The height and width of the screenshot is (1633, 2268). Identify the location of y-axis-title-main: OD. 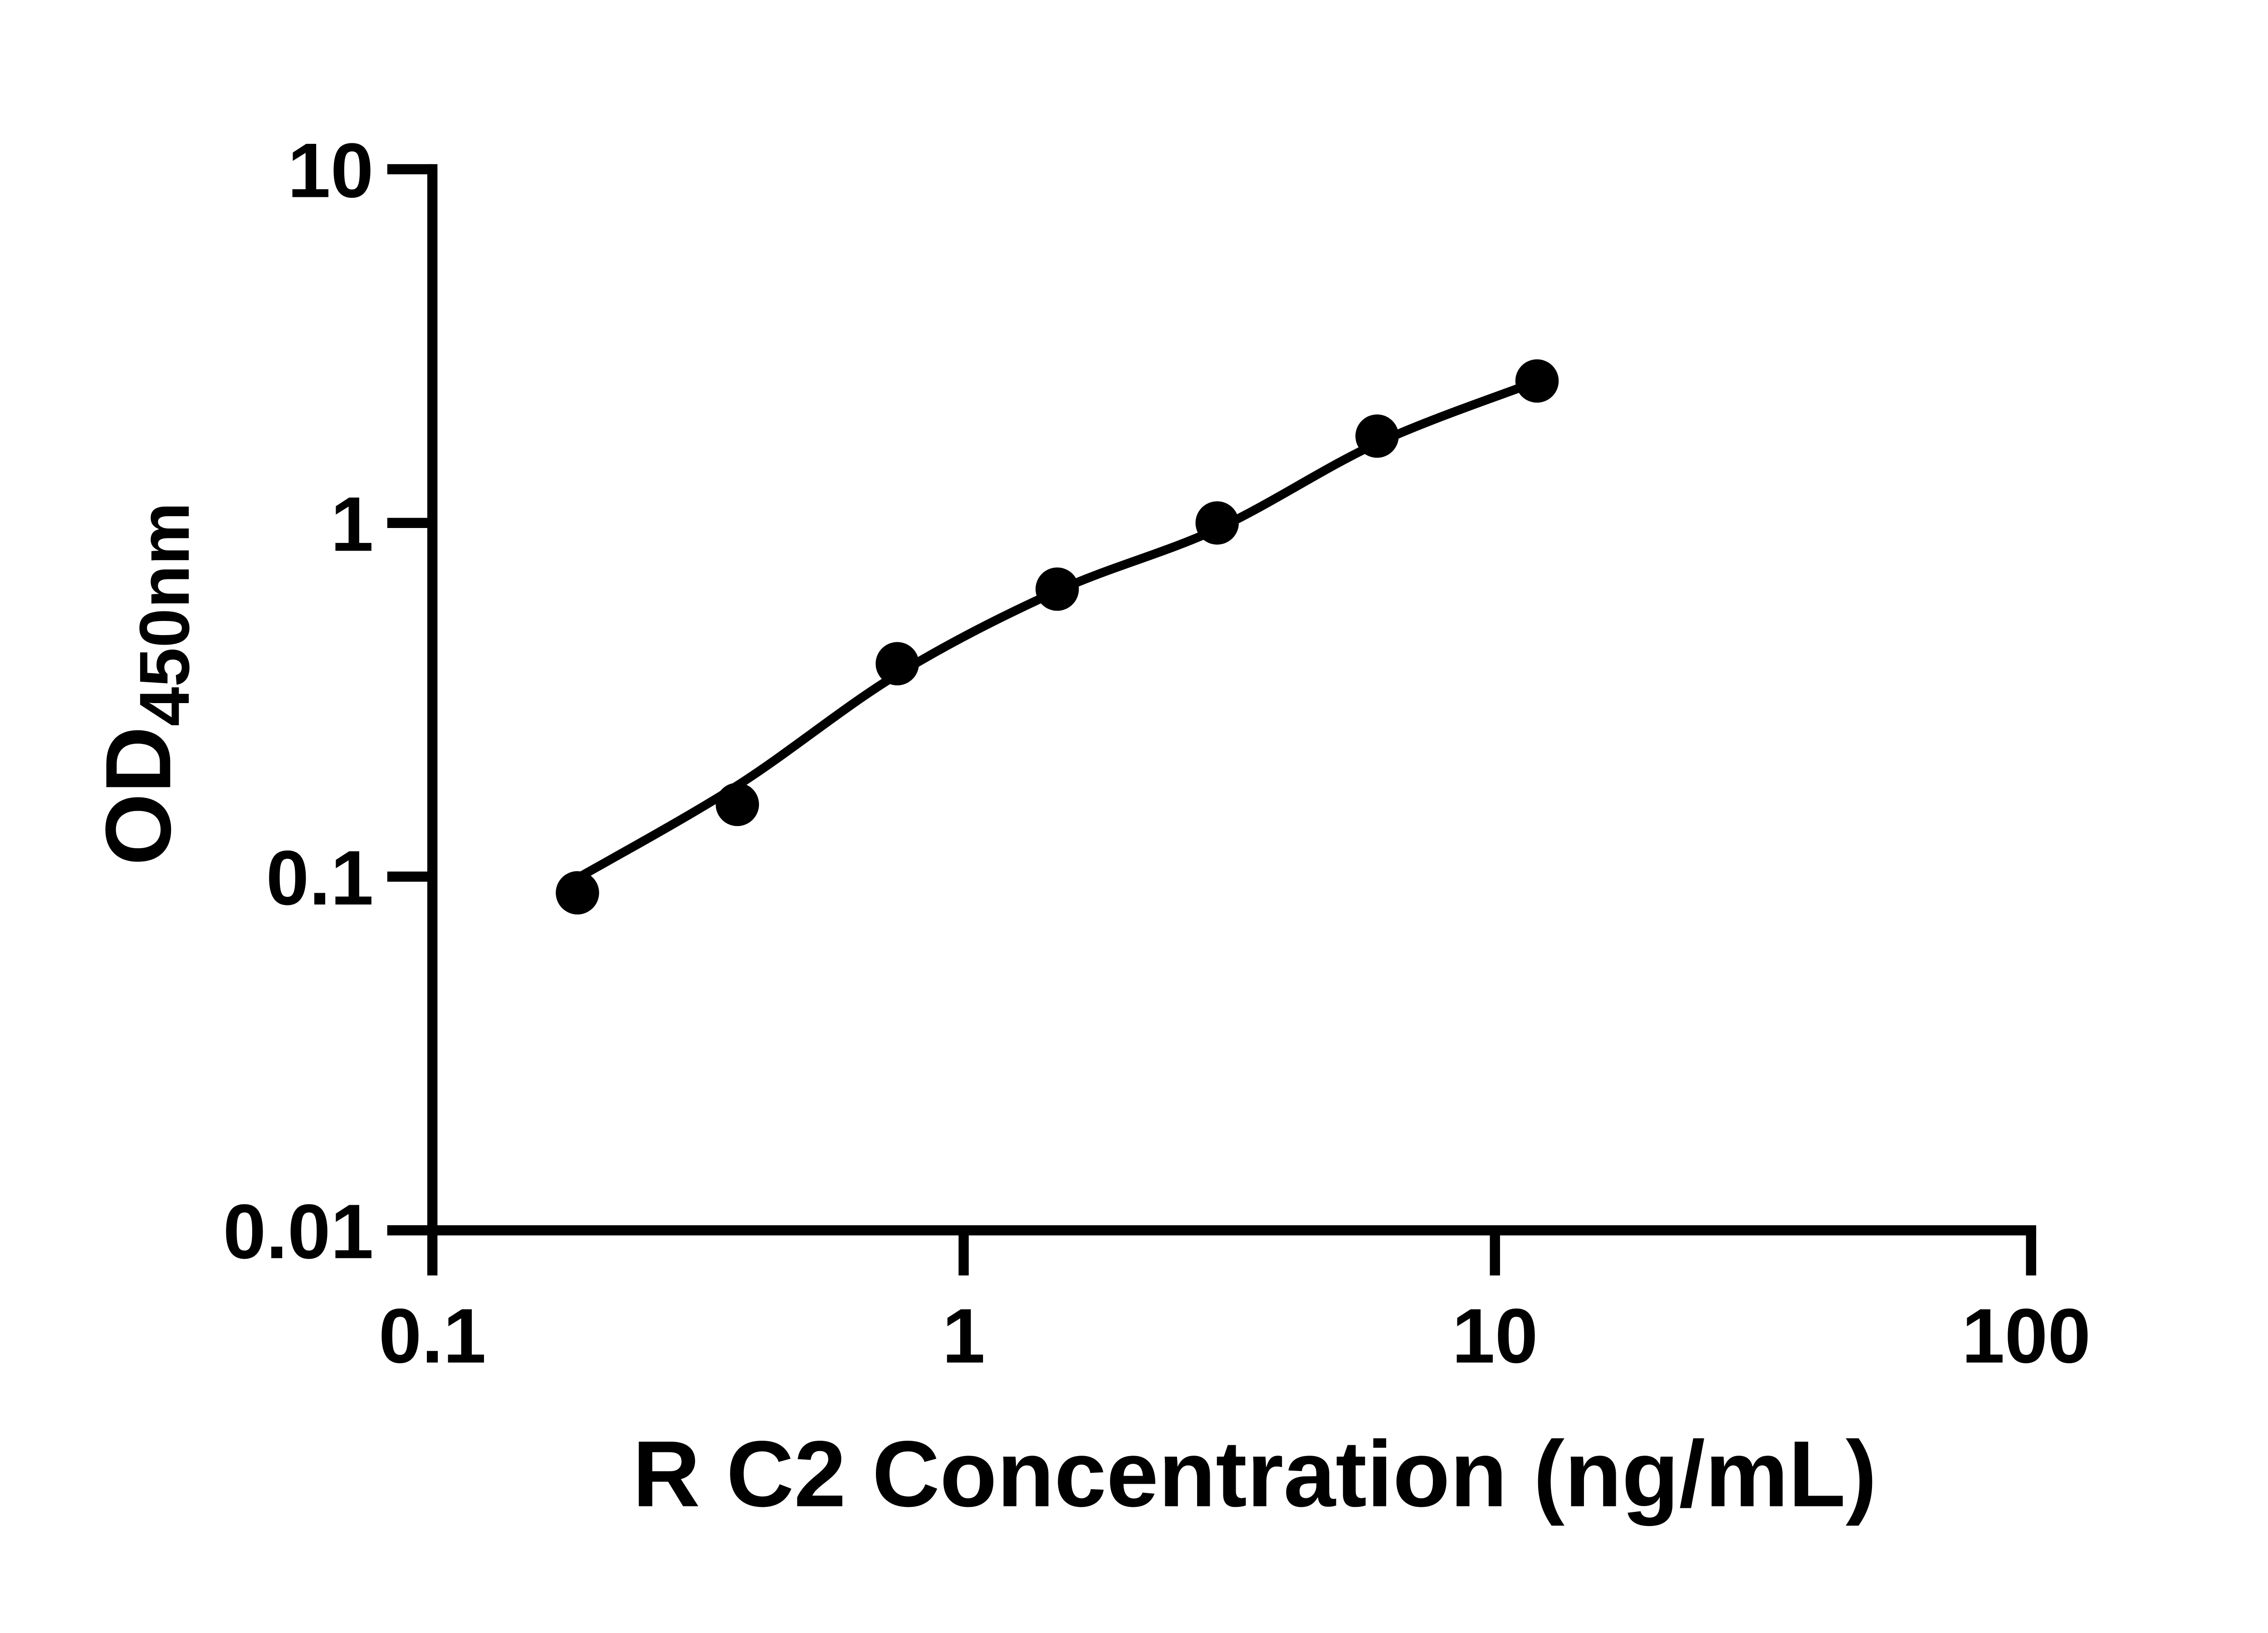
(139, 795).